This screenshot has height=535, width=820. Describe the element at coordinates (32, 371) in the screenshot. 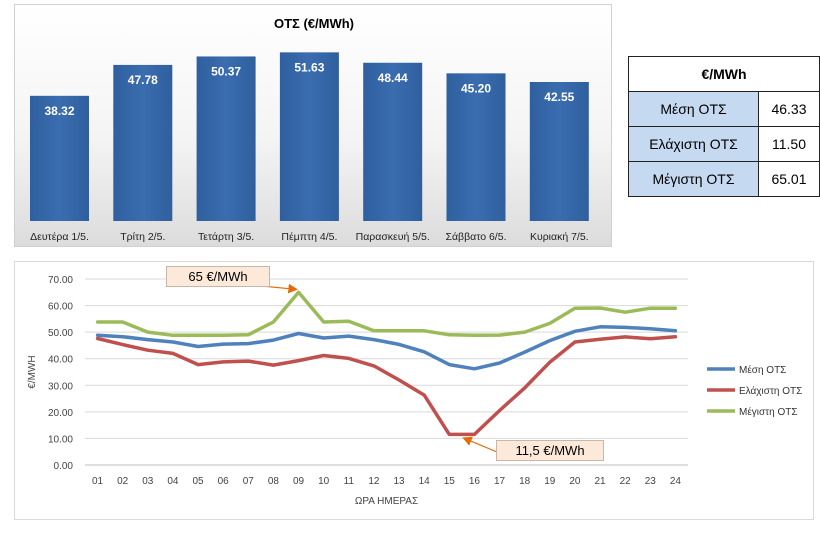

I see `y-axis-label: €/MWH` at that location.